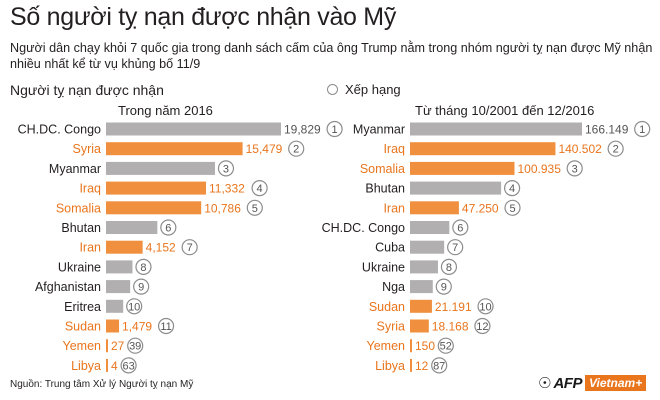 The image size is (660, 400). Describe the element at coordinates (82, 346) in the screenshot. I see `category-label-left-yemen: Yemen` at that location.